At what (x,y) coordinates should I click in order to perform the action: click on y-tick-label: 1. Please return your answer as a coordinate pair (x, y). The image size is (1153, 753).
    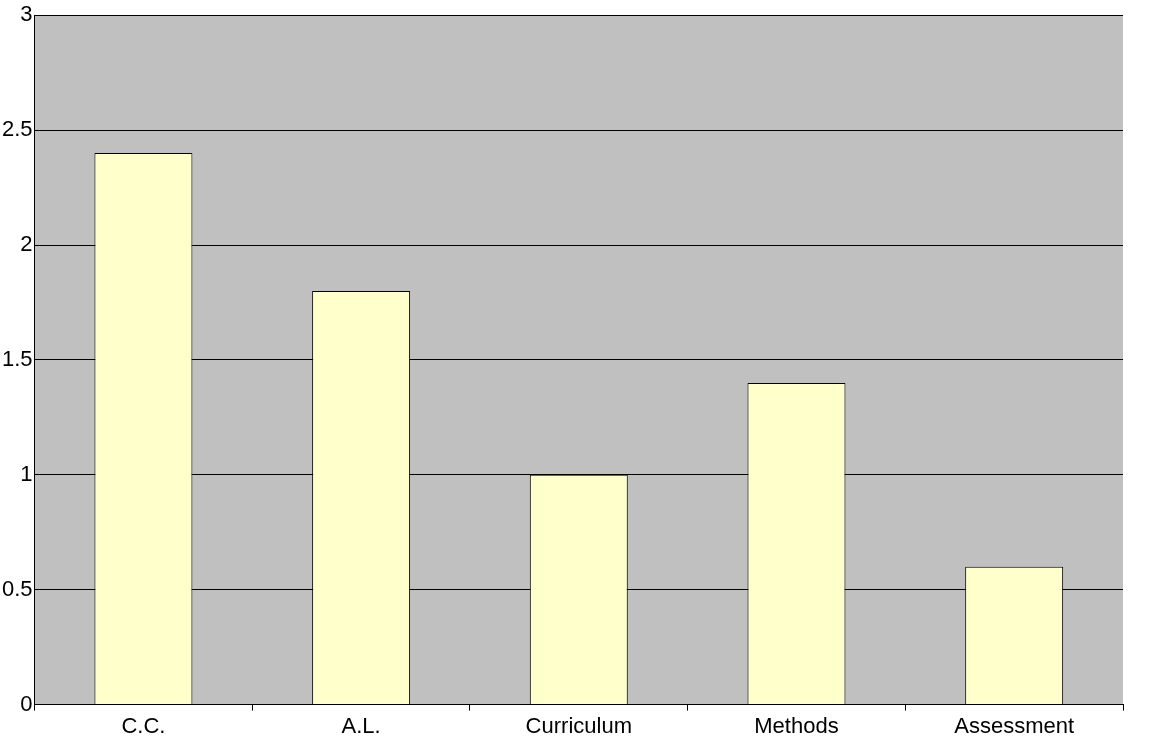
    Looking at the image, I should click on (26, 473).